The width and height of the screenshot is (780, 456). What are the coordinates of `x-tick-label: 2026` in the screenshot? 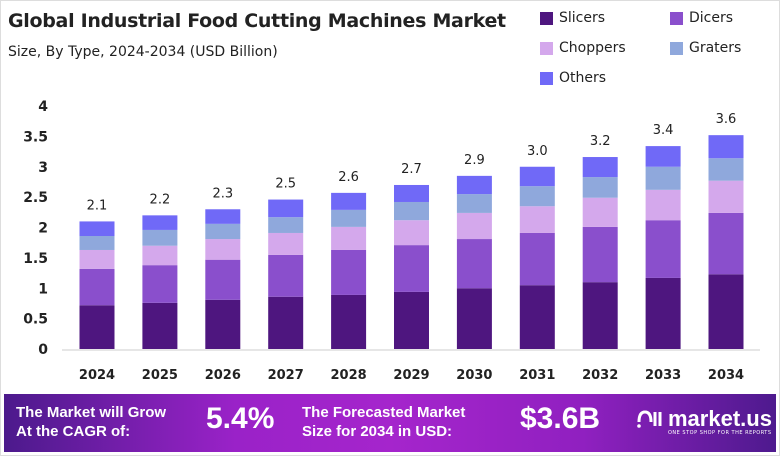 It's located at (223, 375).